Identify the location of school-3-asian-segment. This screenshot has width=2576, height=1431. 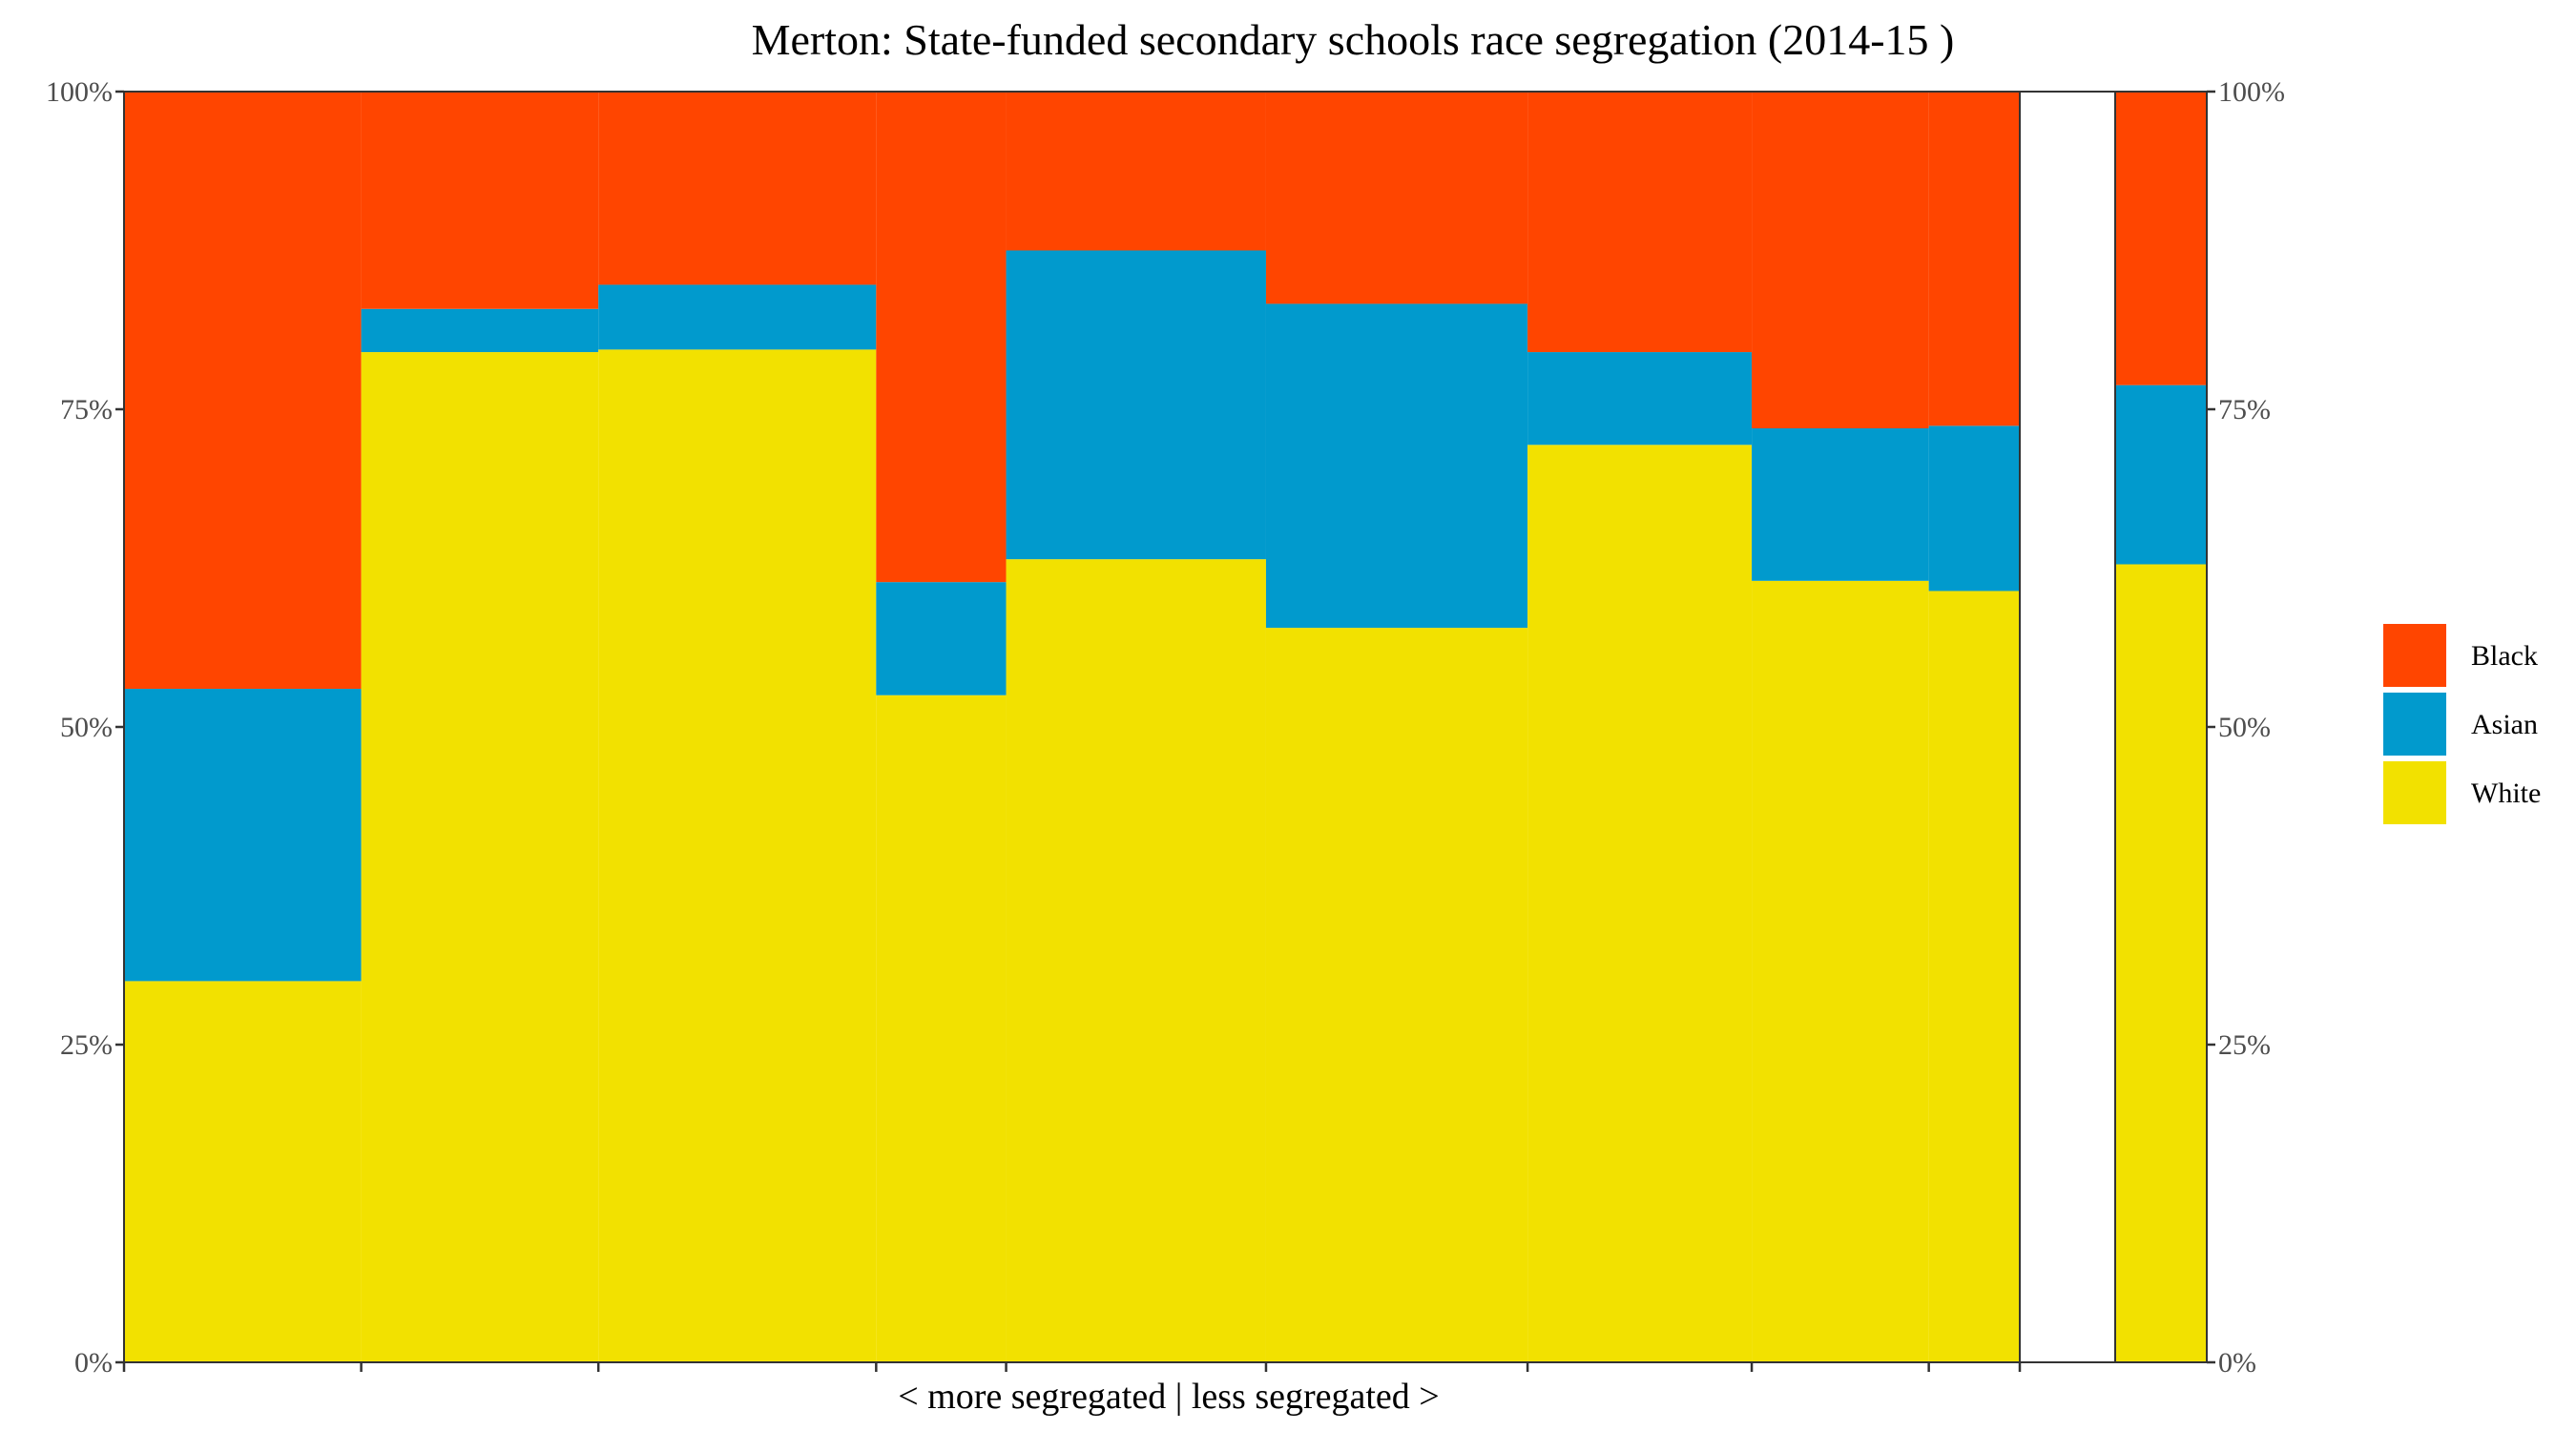
(737, 317).